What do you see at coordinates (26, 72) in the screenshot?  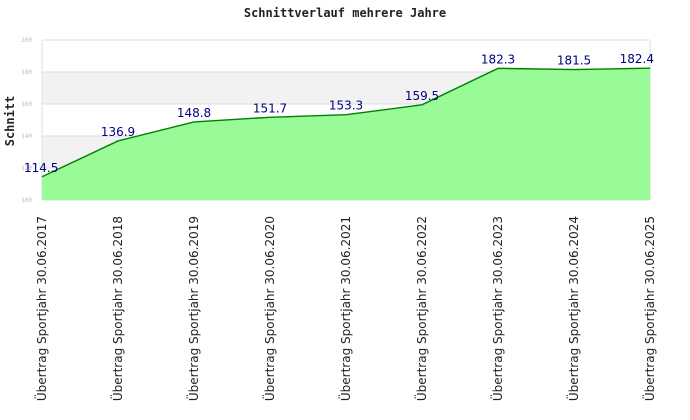 I see `y-tick-label: 180` at bounding box center [26, 72].